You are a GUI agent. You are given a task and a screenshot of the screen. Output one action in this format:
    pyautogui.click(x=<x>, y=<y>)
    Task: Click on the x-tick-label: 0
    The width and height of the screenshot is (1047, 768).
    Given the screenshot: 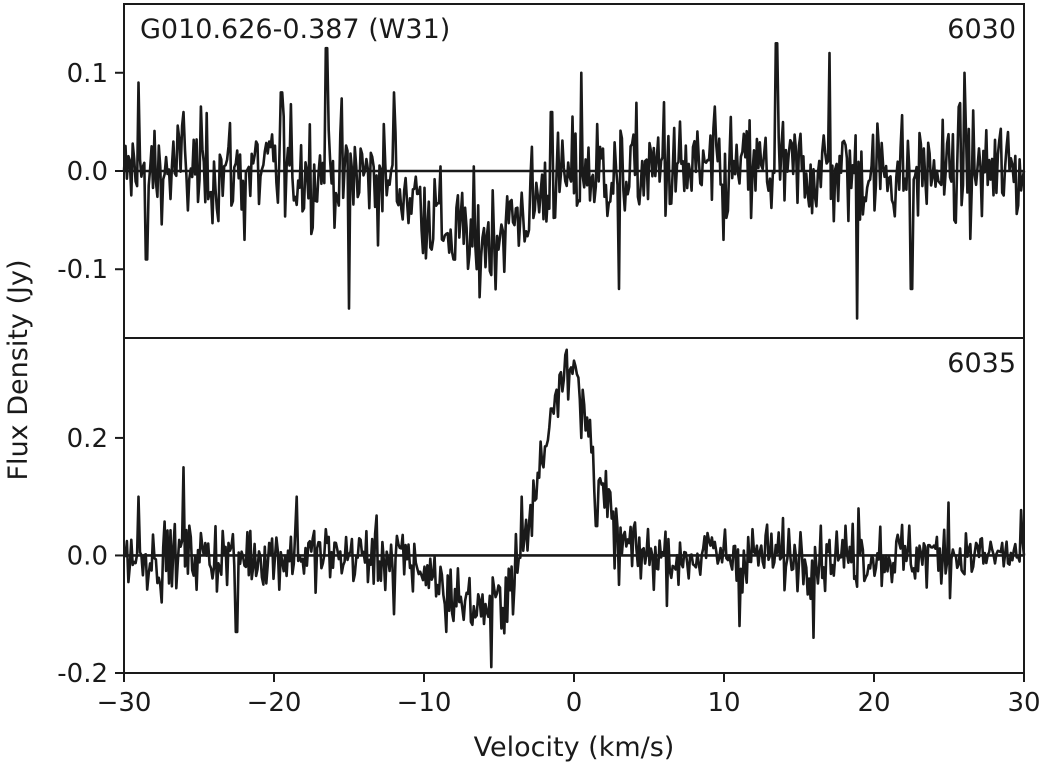 What is the action you would take?
    pyautogui.click(x=574, y=703)
    